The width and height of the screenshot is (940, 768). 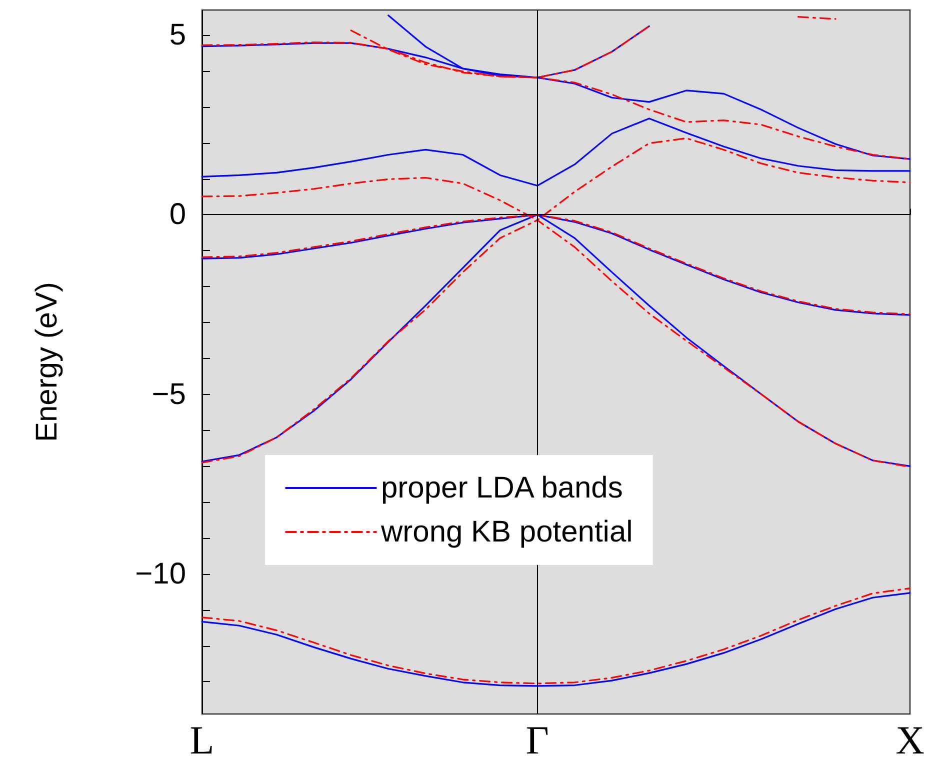 What do you see at coordinates (537, 740) in the screenshot?
I see `x-tick-label: Γ` at bounding box center [537, 740].